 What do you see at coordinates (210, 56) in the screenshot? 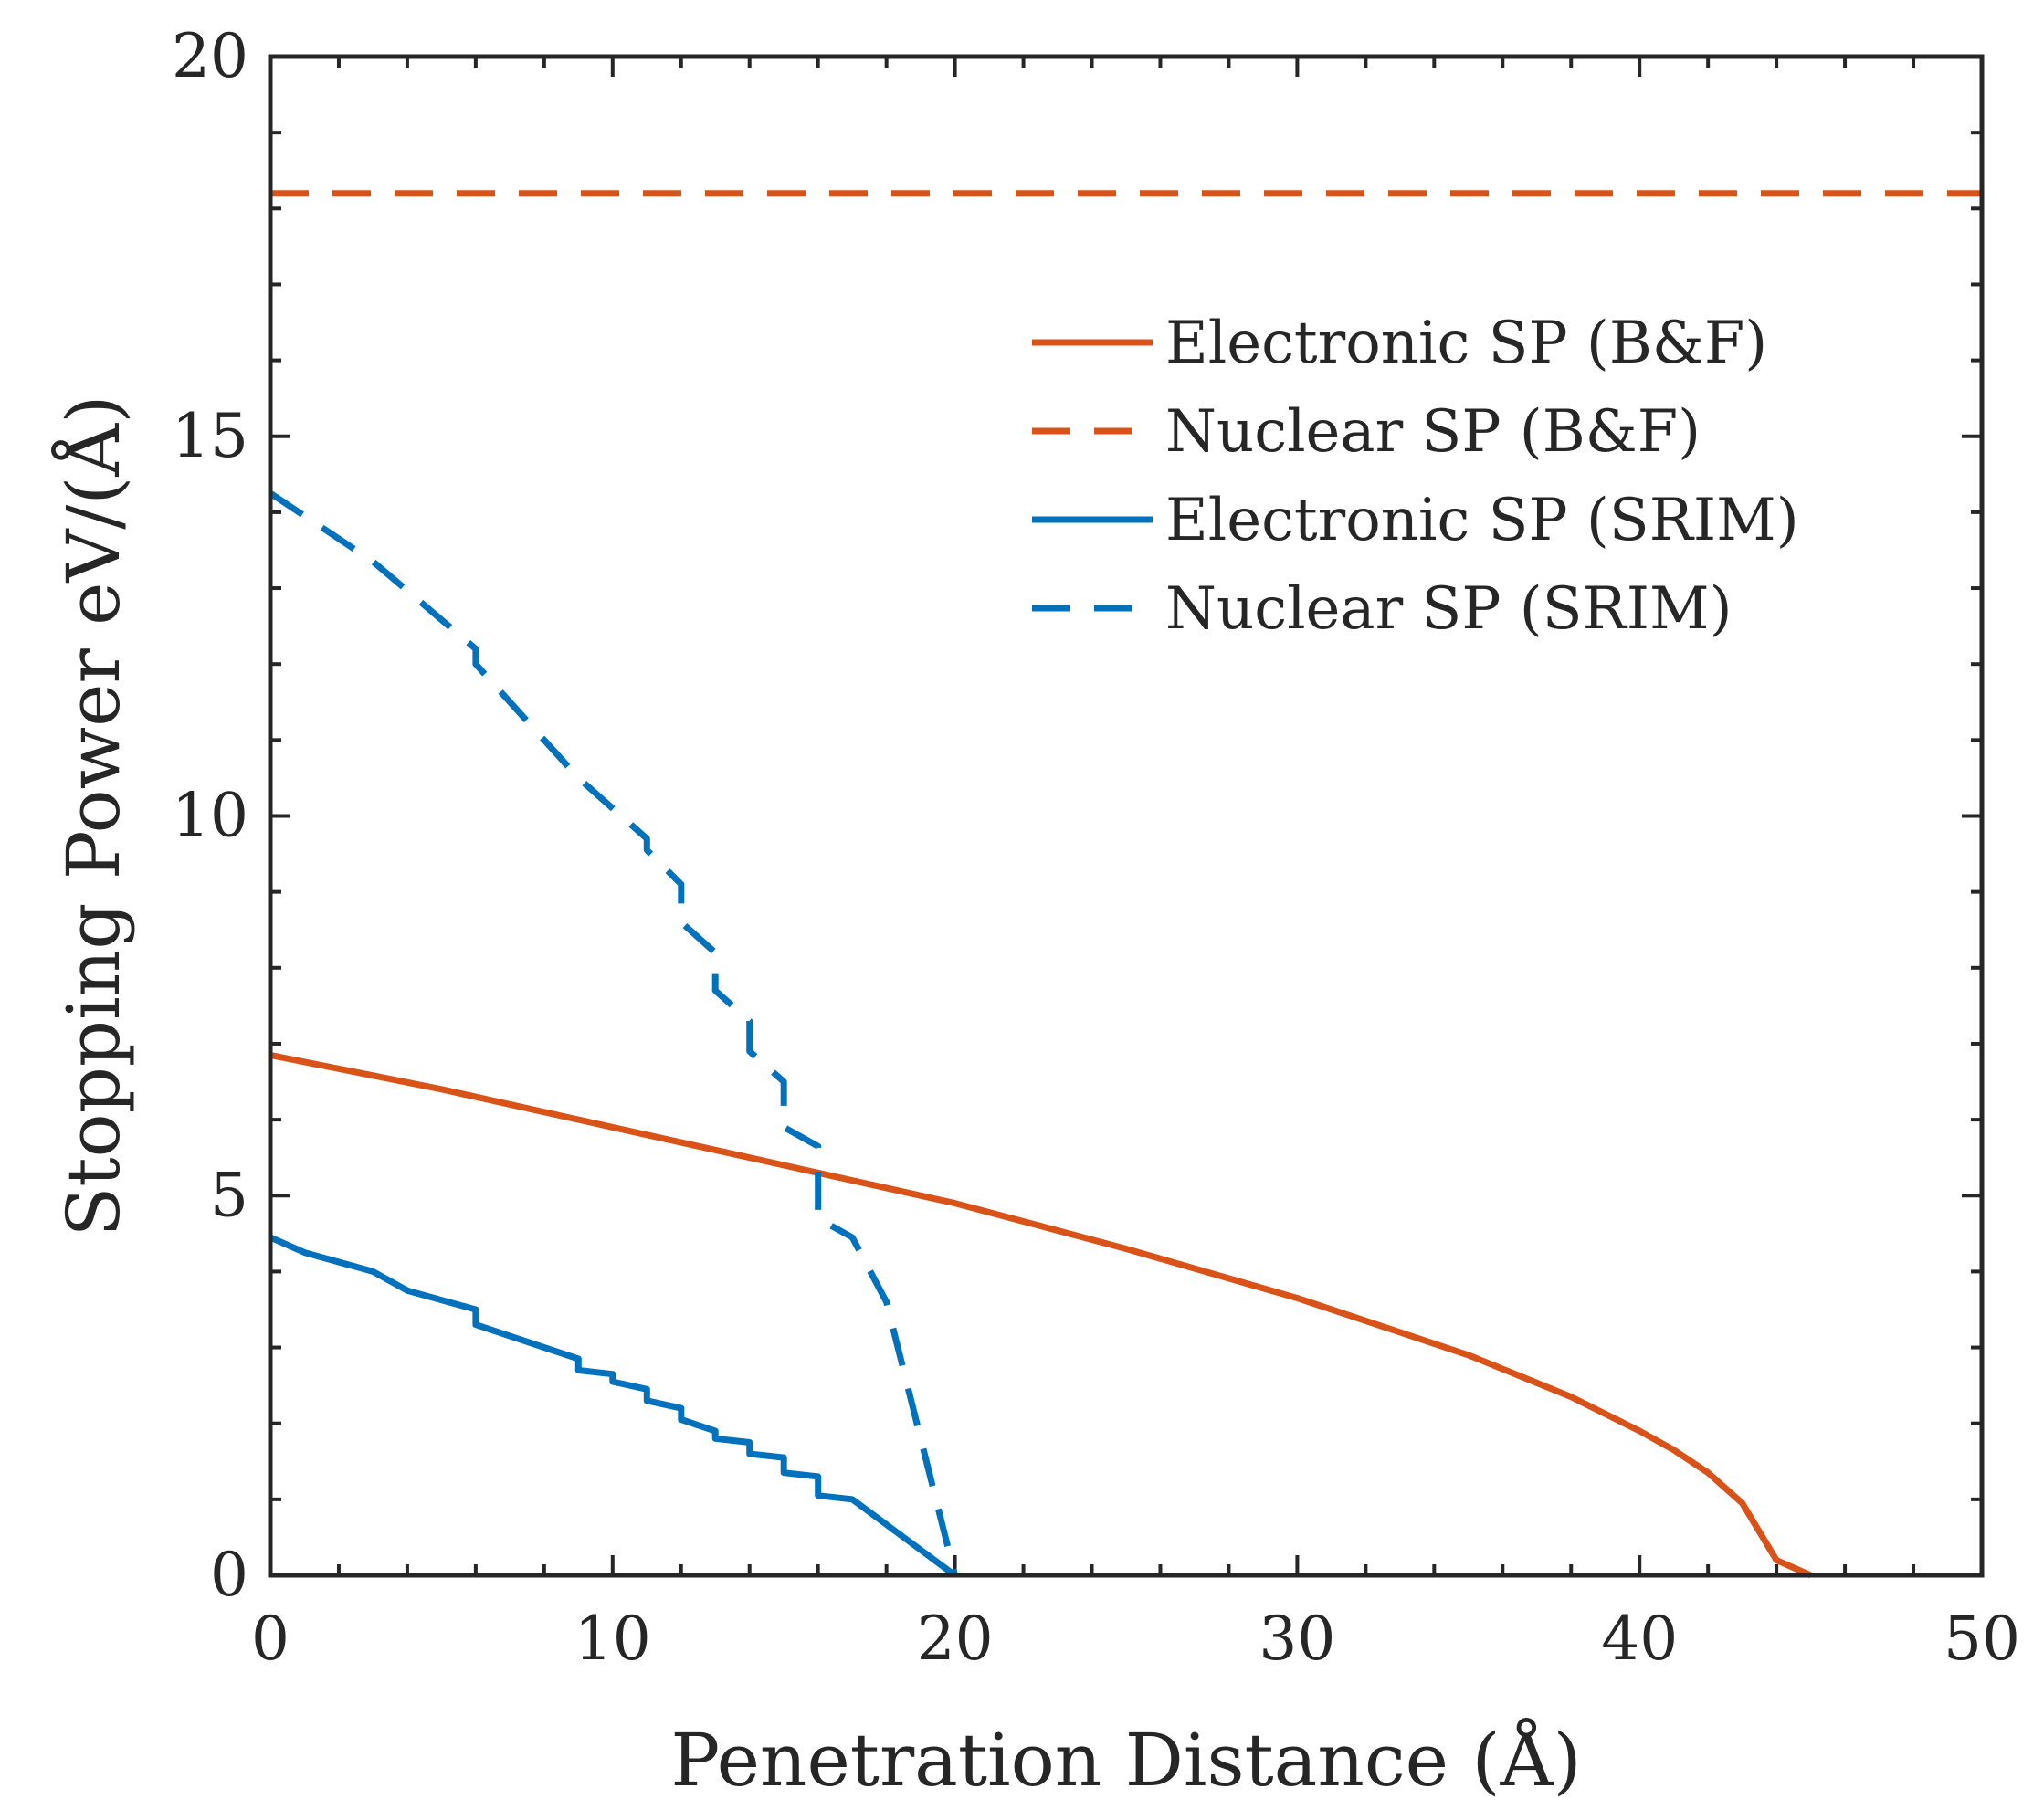
I see `y-tick-label: 20` at bounding box center [210, 56].